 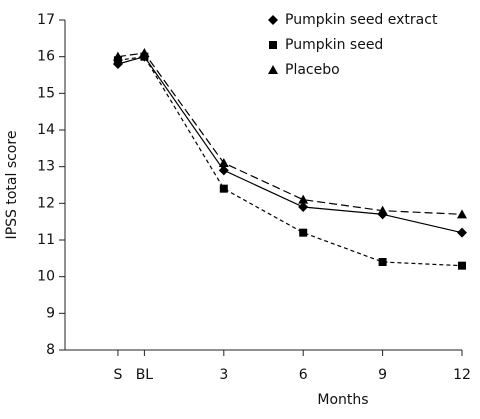 I want to click on y-tick-label: 17, so click(x=46, y=20).